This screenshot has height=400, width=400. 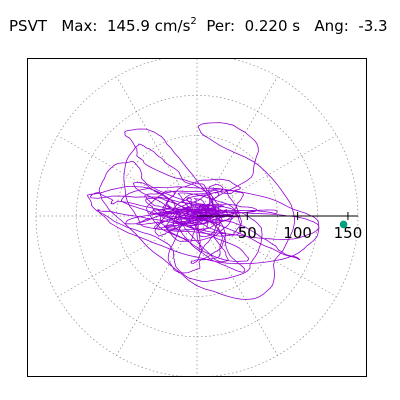 I want to click on radial-tick-label: 50, so click(x=247, y=233).